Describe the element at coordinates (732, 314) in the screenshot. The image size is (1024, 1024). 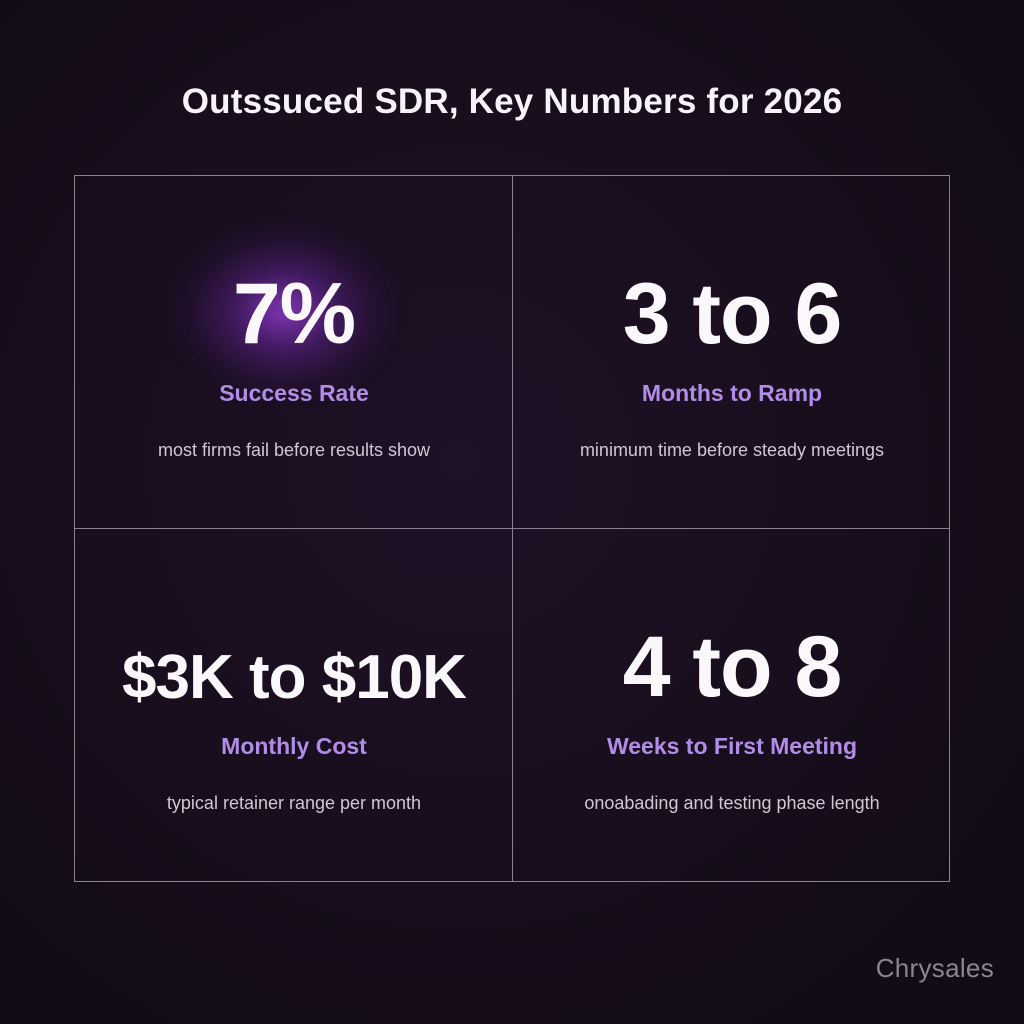
I see `stat-value: 3 to 6` at that location.